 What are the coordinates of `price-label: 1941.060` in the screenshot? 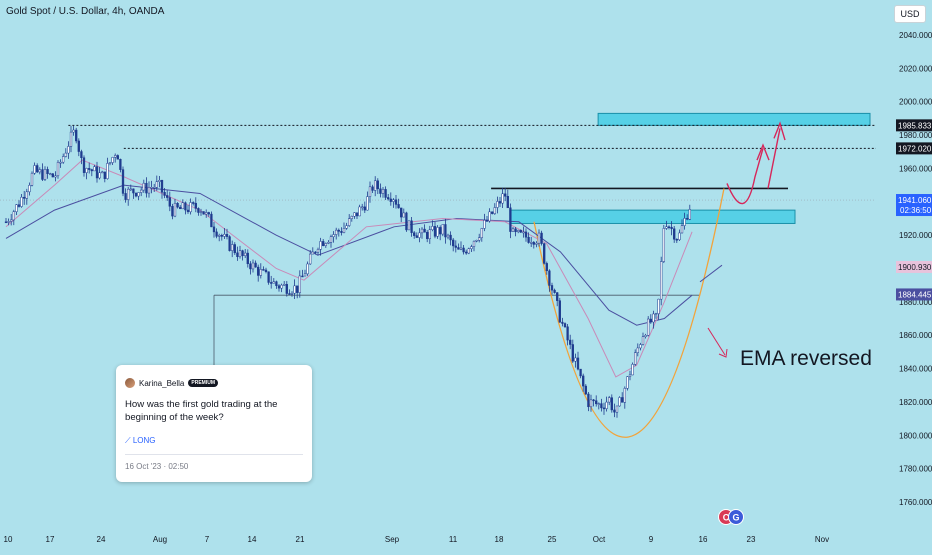 It's located at (915, 200).